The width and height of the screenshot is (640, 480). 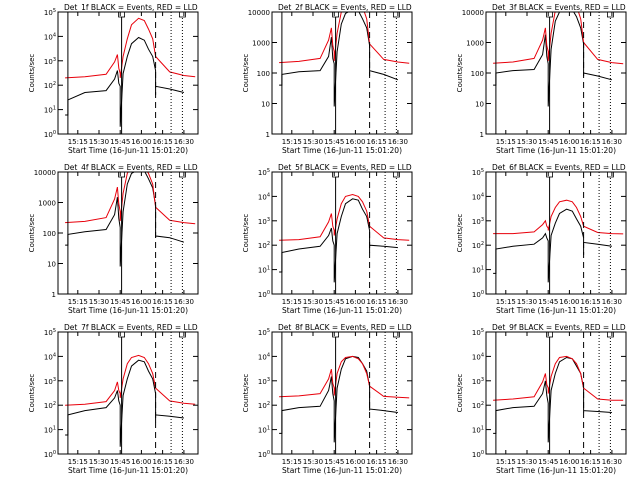 I want to click on y-tick-label: 1, so click(x=482, y=135).